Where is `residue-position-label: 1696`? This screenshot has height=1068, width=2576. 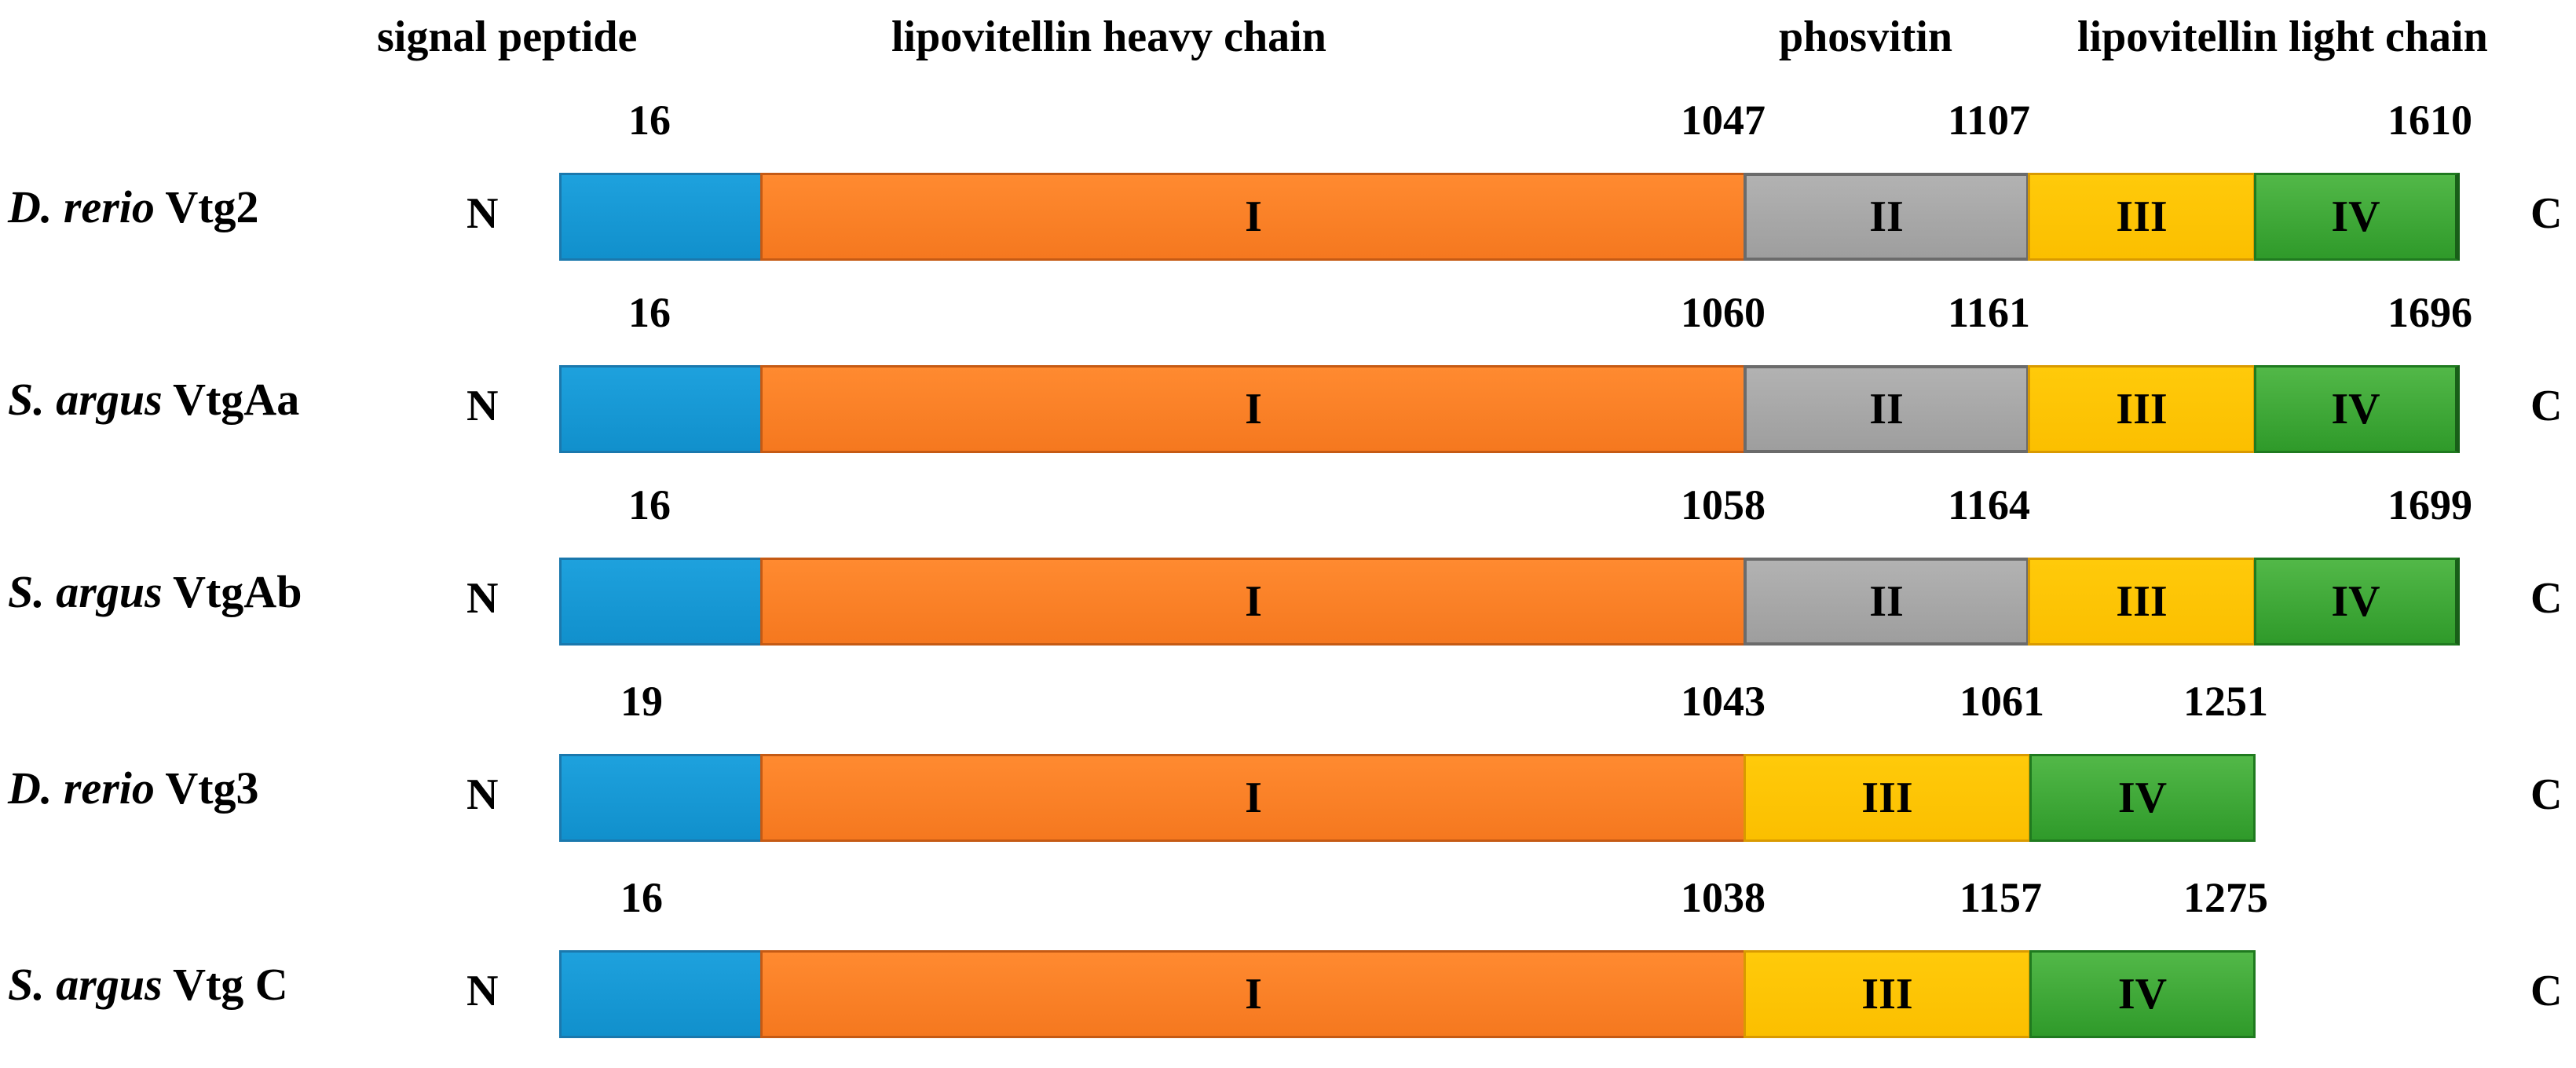 residue-position-label: 1696 is located at coordinates (2430, 312).